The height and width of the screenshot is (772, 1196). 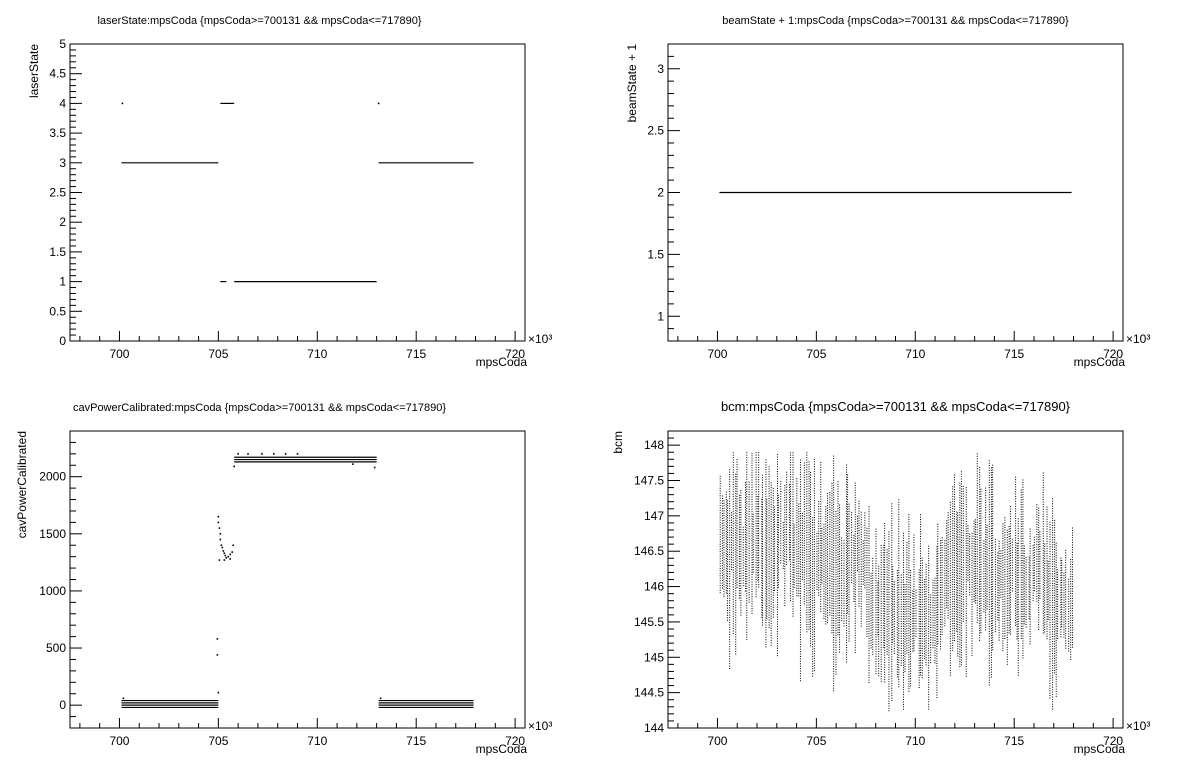 I want to click on y-tick-label: 1, so click(x=62, y=282).